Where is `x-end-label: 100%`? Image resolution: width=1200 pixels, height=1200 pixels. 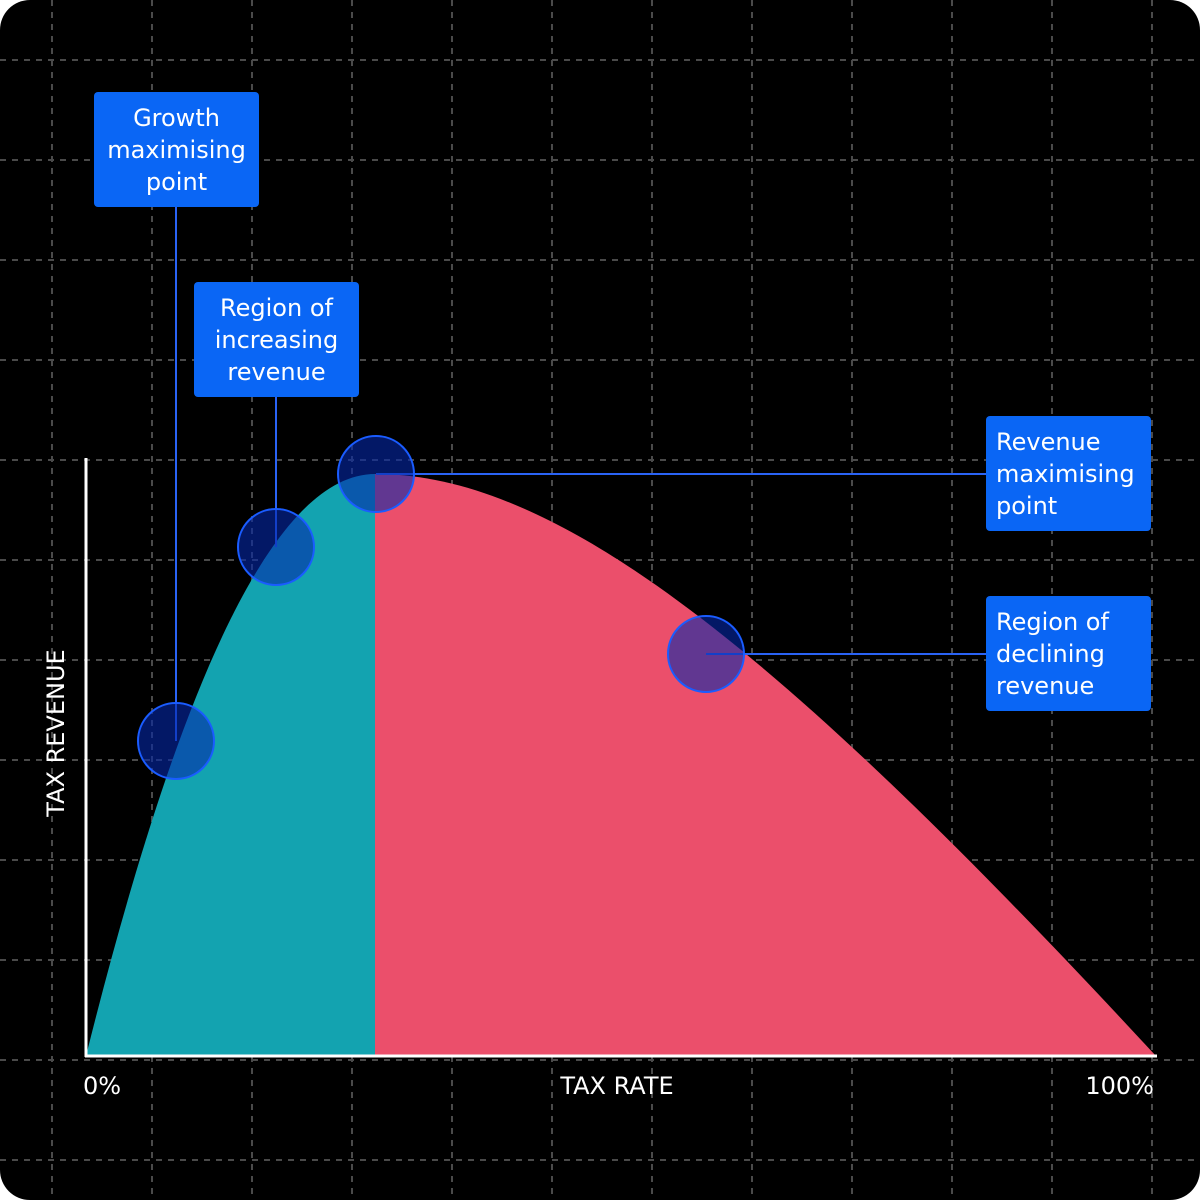
x-end-label: 100% is located at coordinates (1119, 1086).